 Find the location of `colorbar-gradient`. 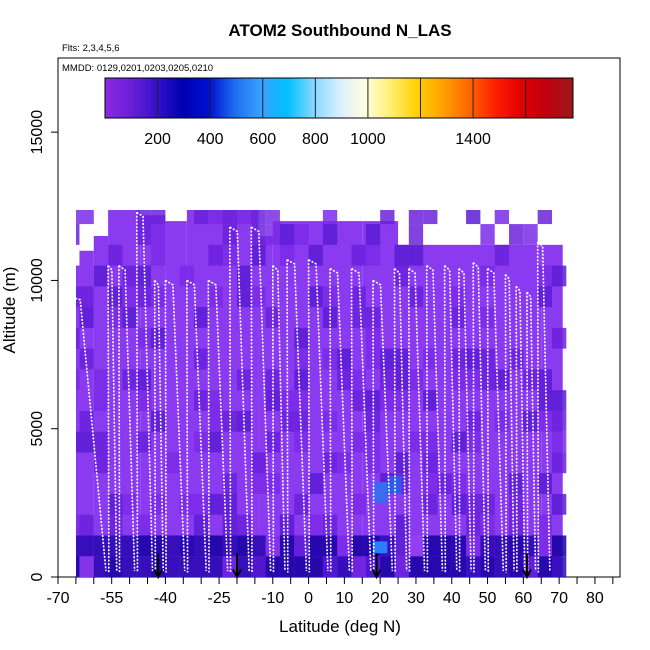

colorbar-gradient is located at coordinates (339, 98).